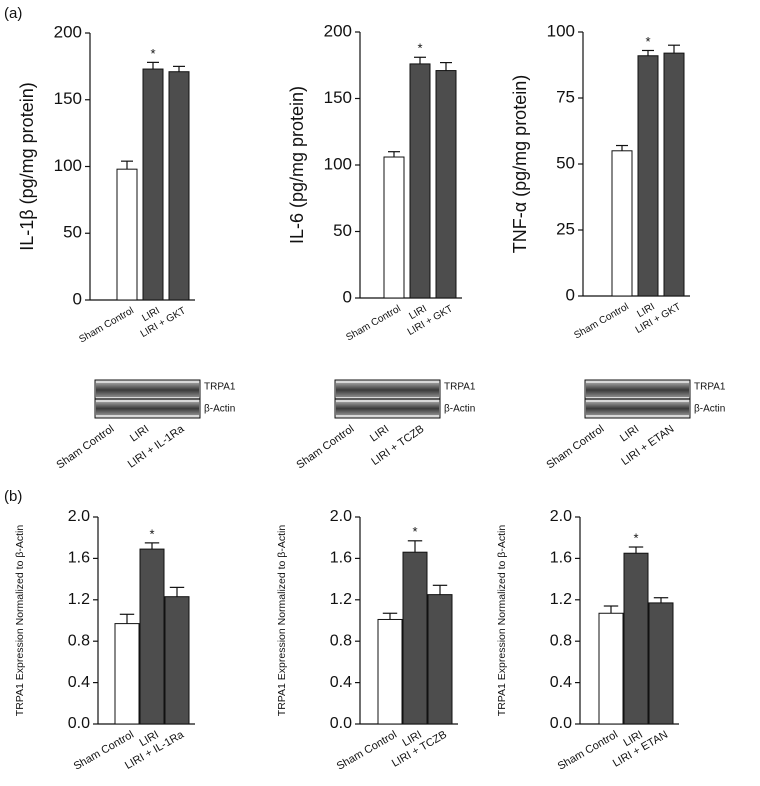 This screenshot has width=760, height=786. What do you see at coordinates (27, 166) in the screenshot?
I see `y-axis-label: IL-1β (pg/mg protein)` at bounding box center [27, 166].